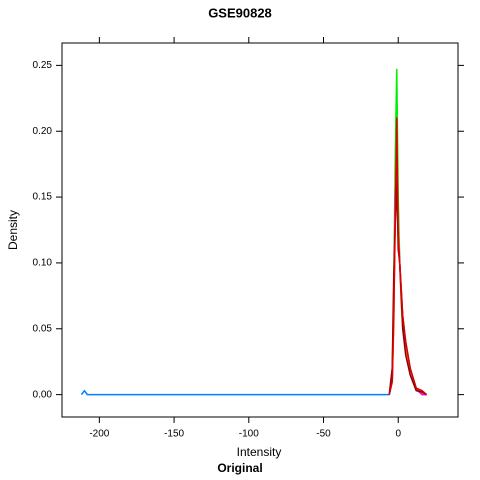 The image size is (480, 480). What do you see at coordinates (259, 452) in the screenshot?
I see `x-axis-label: Intensity` at bounding box center [259, 452].